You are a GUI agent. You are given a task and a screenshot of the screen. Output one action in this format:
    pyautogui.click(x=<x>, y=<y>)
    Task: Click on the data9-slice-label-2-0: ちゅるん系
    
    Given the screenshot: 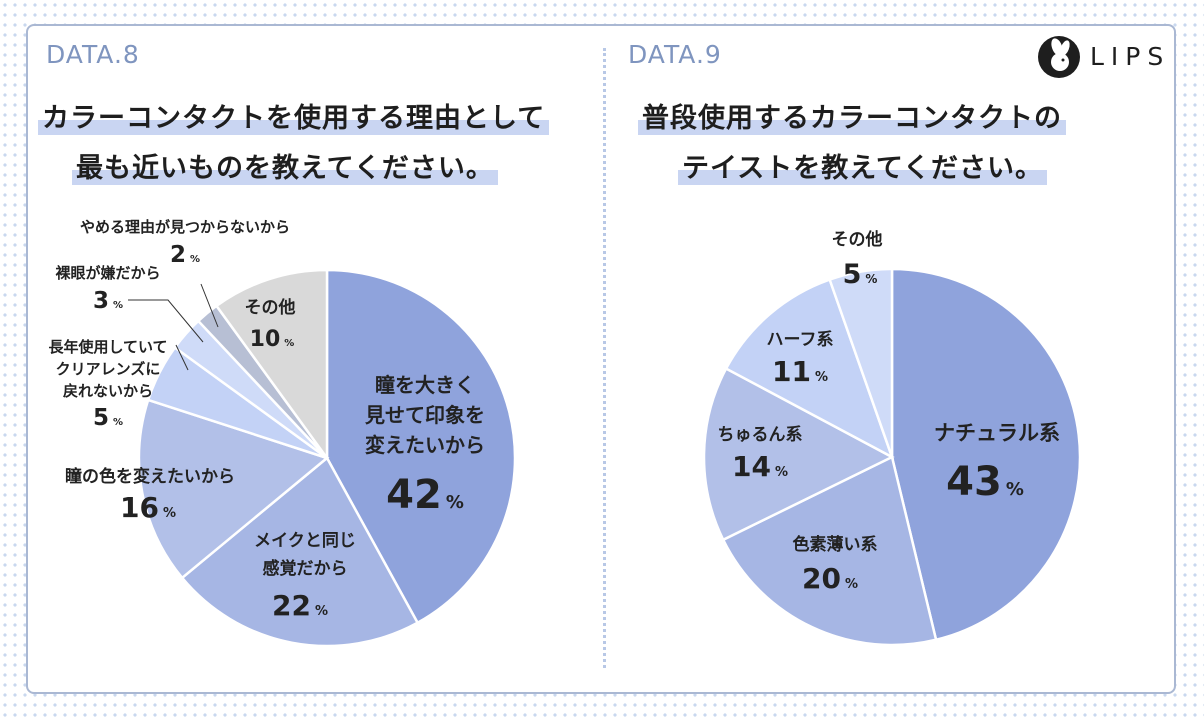 What is the action you would take?
    pyautogui.click(x=760, y=435)
    